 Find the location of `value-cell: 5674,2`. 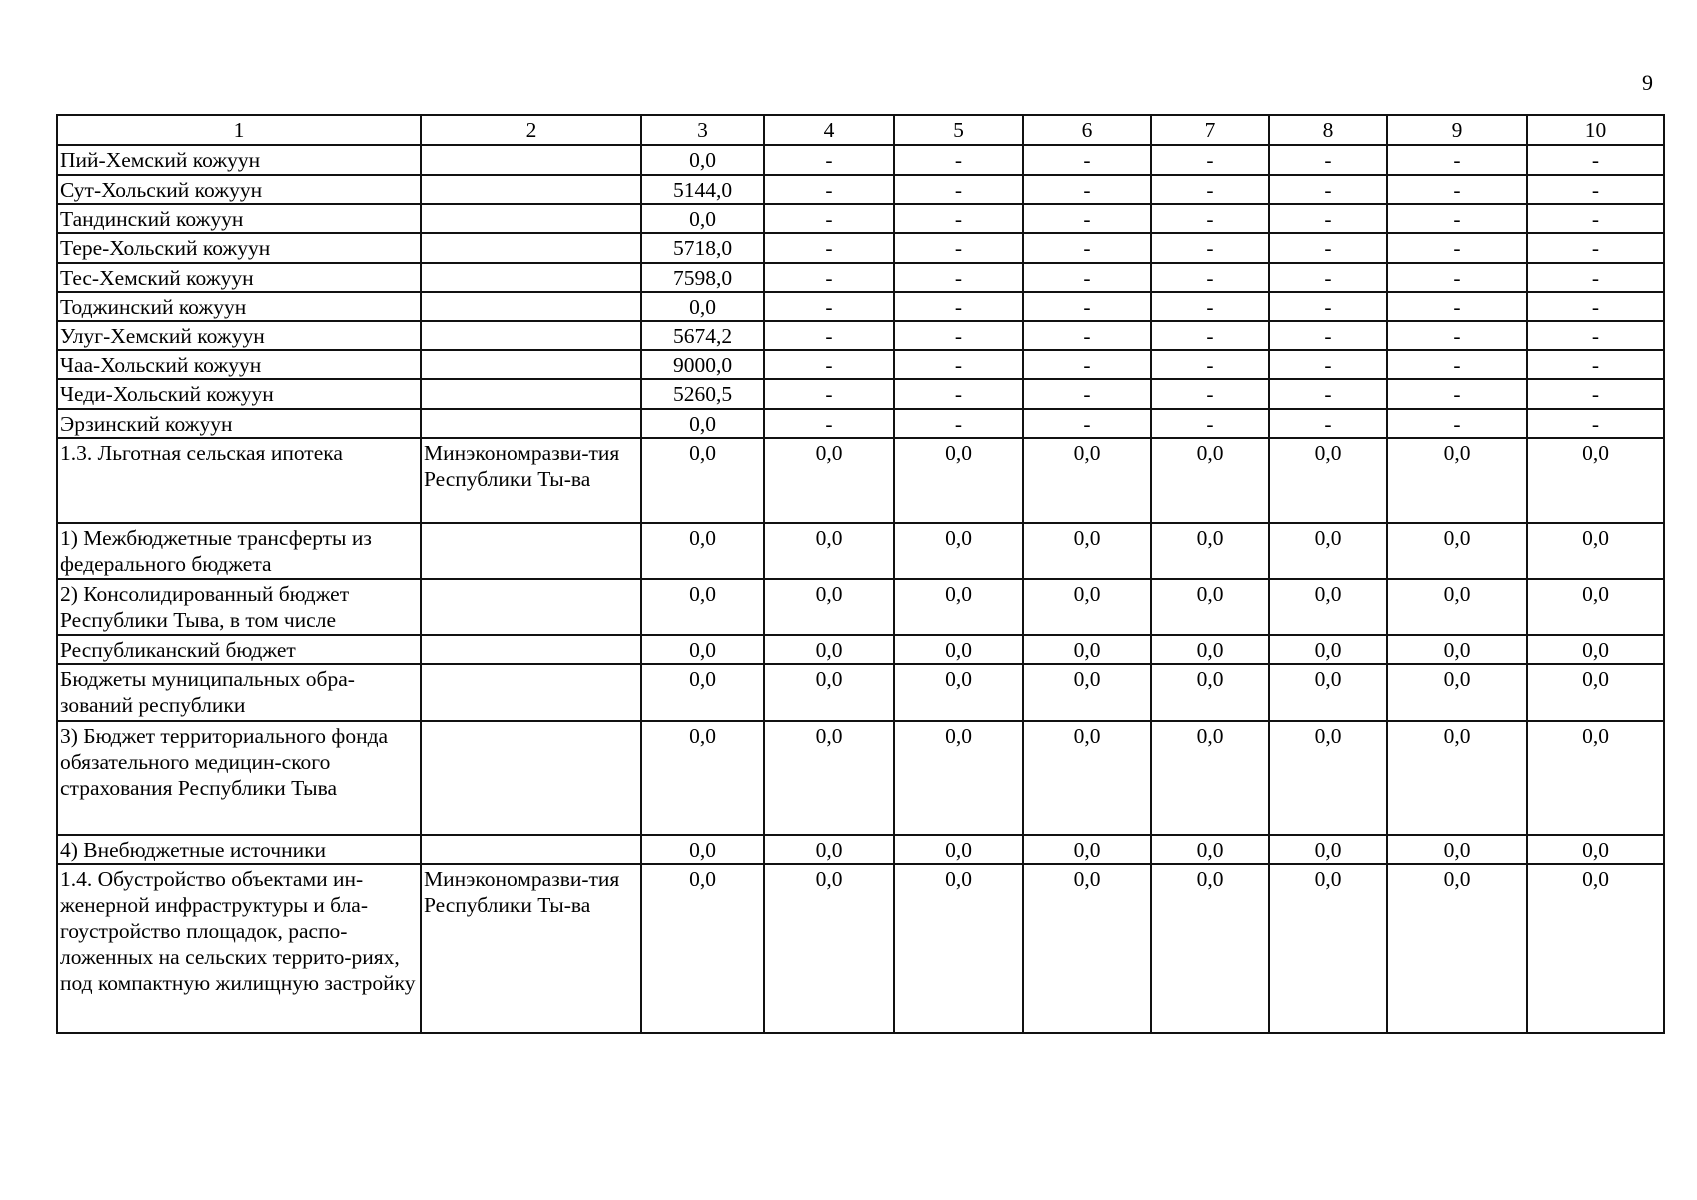

value-cell: 5674,2 is located at coordinates (702, 335).